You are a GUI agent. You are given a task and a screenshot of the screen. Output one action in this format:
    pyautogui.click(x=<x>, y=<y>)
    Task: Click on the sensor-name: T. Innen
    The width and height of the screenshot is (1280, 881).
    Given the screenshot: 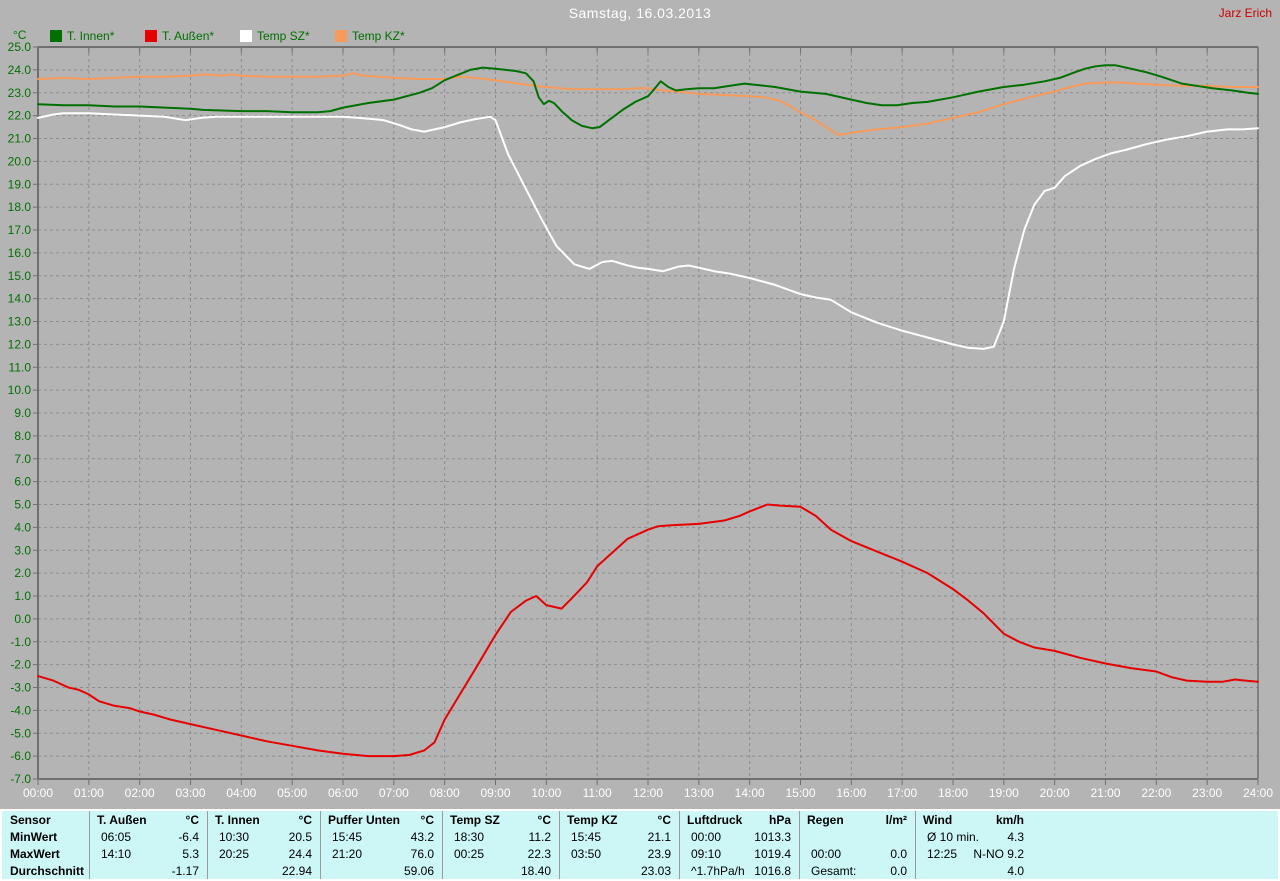 What is the action you would take?
    pyautogui.click(x=237, y=819)
    